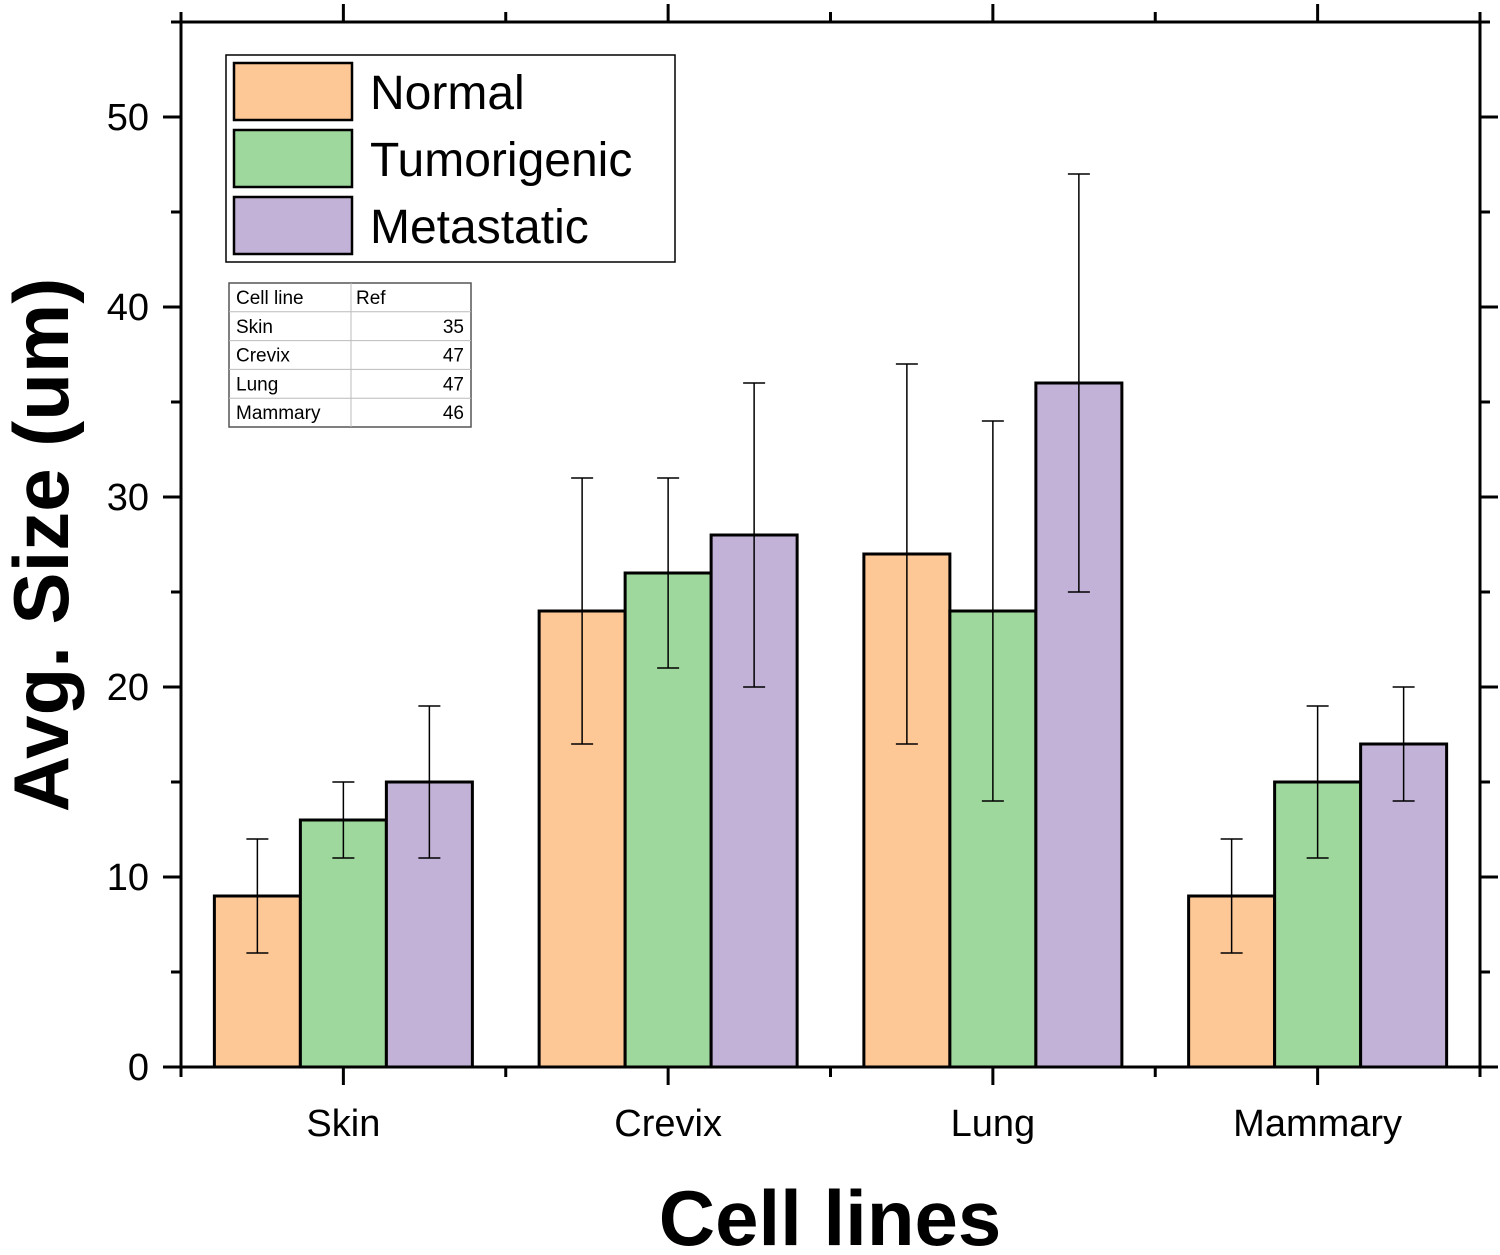 The width and height of the screenshot is (1500, 1255). I want to click on inset-header-ref: Ref, so click(371, 298).